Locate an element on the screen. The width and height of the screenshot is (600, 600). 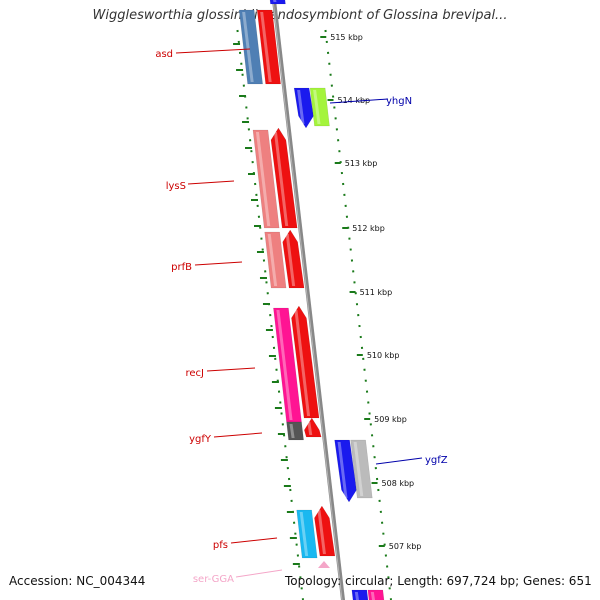
kbp-label: 515 kbp is located at coordinates (346, 37).